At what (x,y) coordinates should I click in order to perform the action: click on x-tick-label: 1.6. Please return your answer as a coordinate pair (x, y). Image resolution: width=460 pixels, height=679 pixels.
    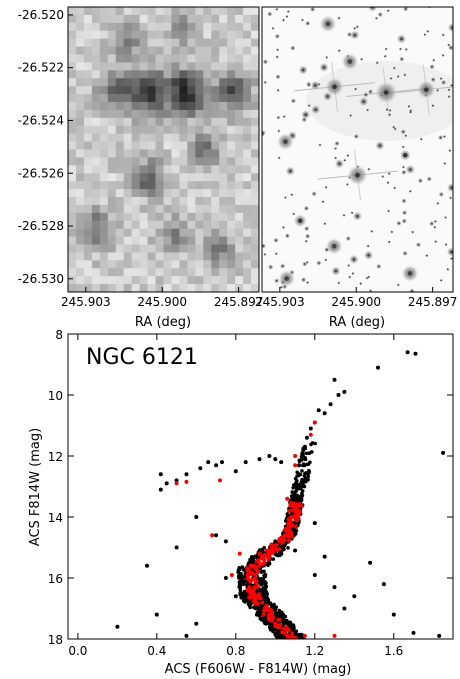
    Looking at the image, I should click on (393, 651).